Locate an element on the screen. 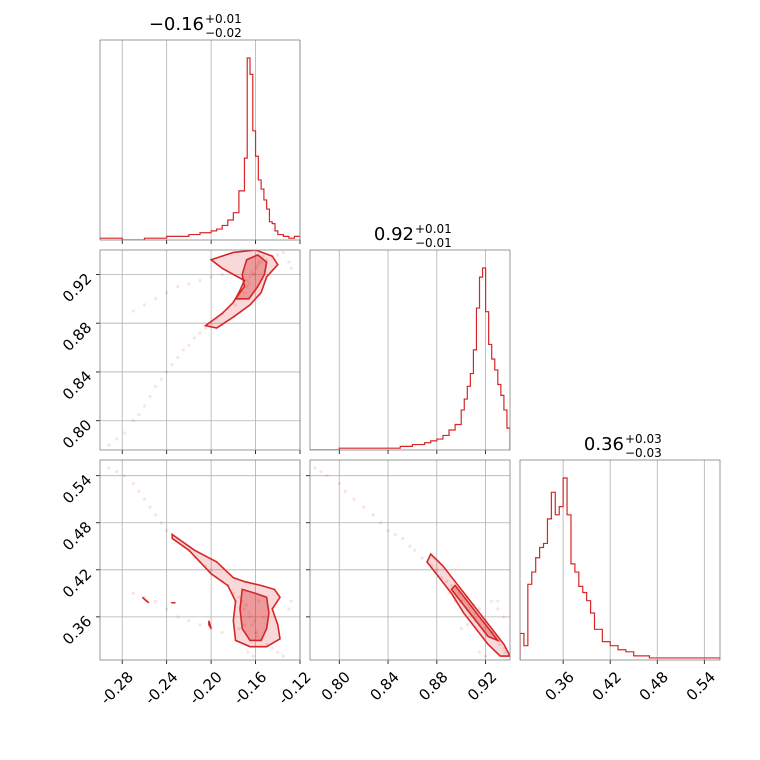 This screenshot has width=760, height=760. contour-outer is located at coordinates (226, 590).